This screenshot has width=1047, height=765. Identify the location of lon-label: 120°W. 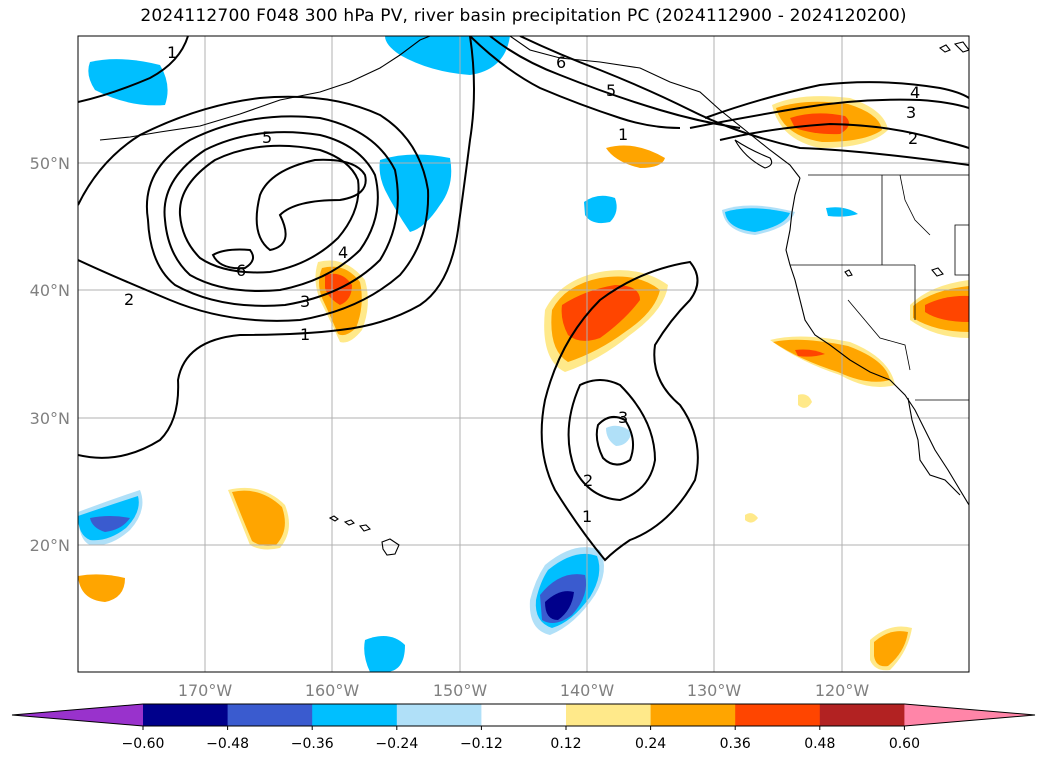
(842, 690).